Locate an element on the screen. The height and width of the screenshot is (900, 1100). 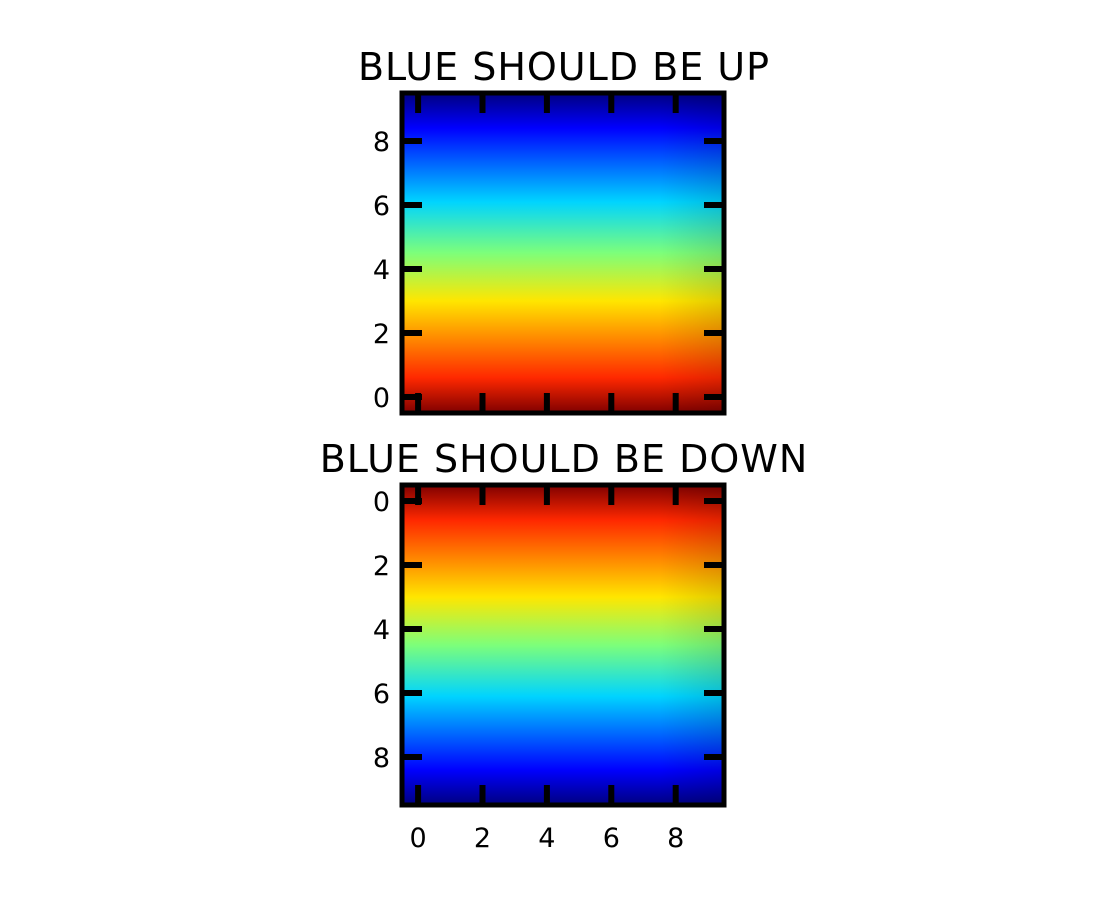
tick-marks-bottom is located at coordinates (563, 645).